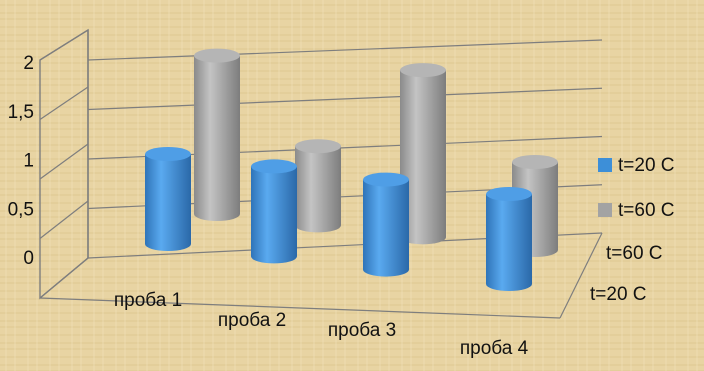  Describe the element at coordinates (634, 253) in the screenshot. I see `depth-label: t=60 C` at that location.